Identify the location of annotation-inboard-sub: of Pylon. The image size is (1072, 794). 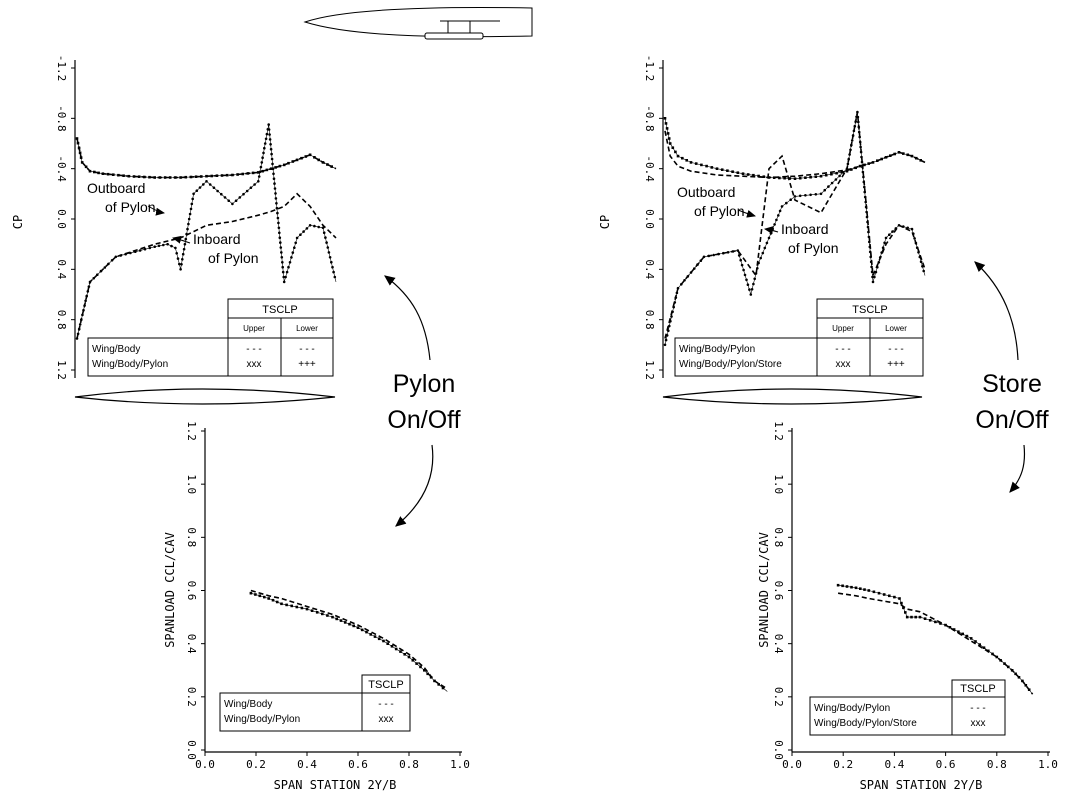
(233, 258).